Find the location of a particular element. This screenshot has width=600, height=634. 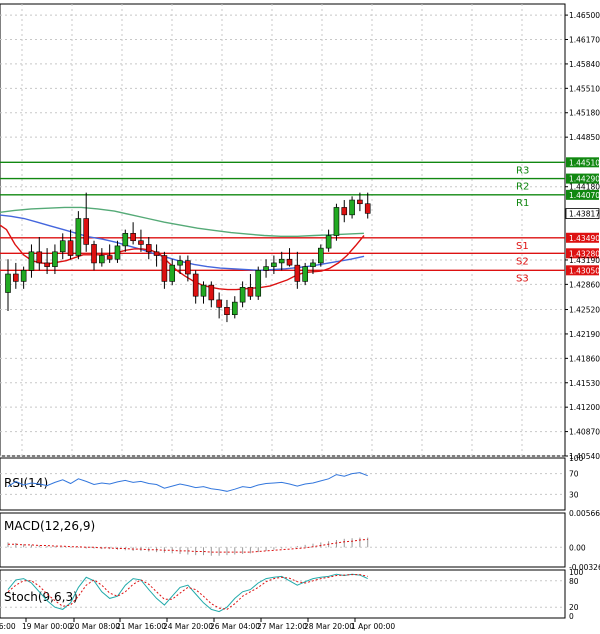

stoch-title: Stoch(9,6,3) is located at coordinates (41, 597).